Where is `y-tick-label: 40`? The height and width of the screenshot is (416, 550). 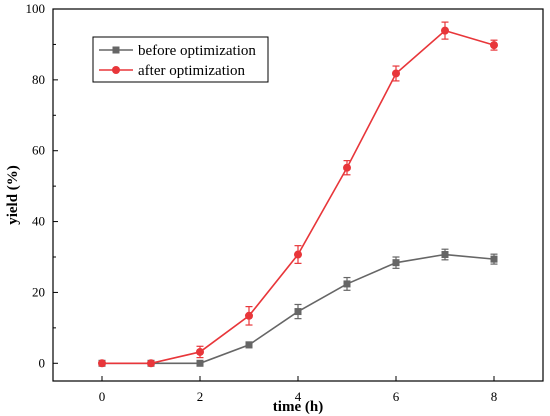
y-tick-label: 40 is located at coordinates (38, 221).